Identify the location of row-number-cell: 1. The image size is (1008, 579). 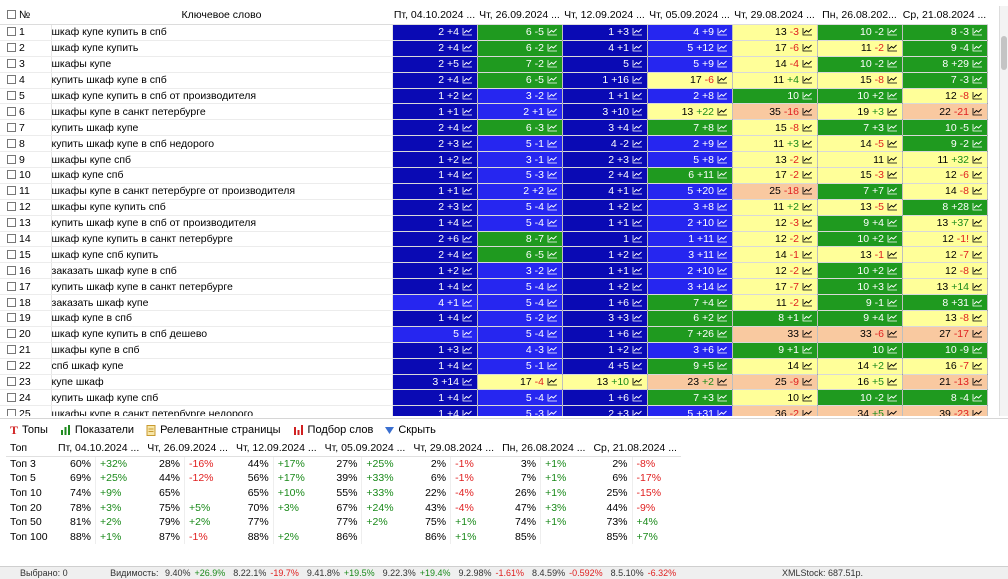
(26, 32).